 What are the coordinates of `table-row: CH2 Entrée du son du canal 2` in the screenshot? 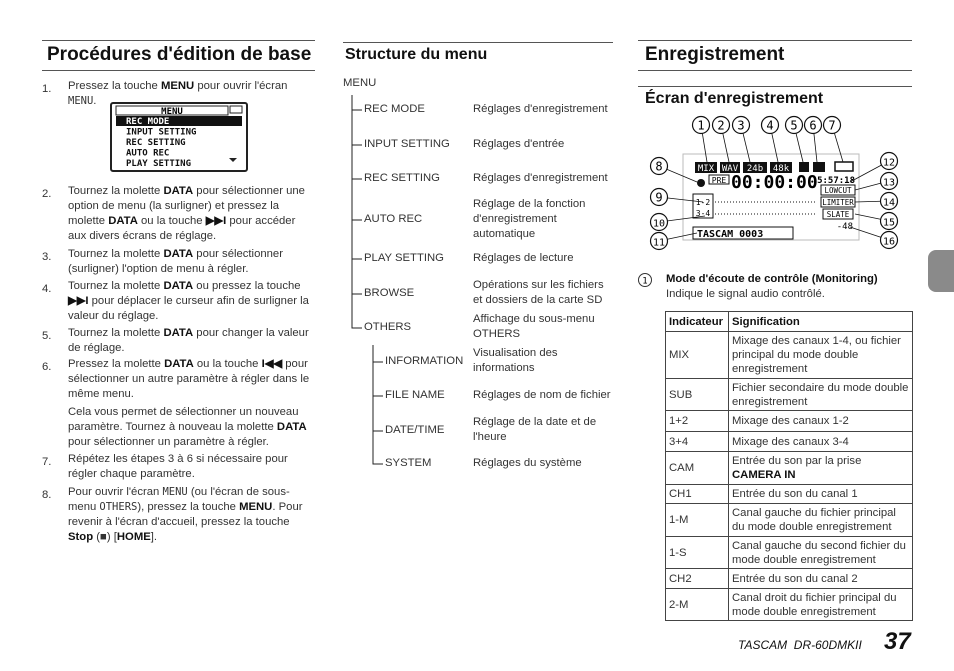 It's located at (789, 578).